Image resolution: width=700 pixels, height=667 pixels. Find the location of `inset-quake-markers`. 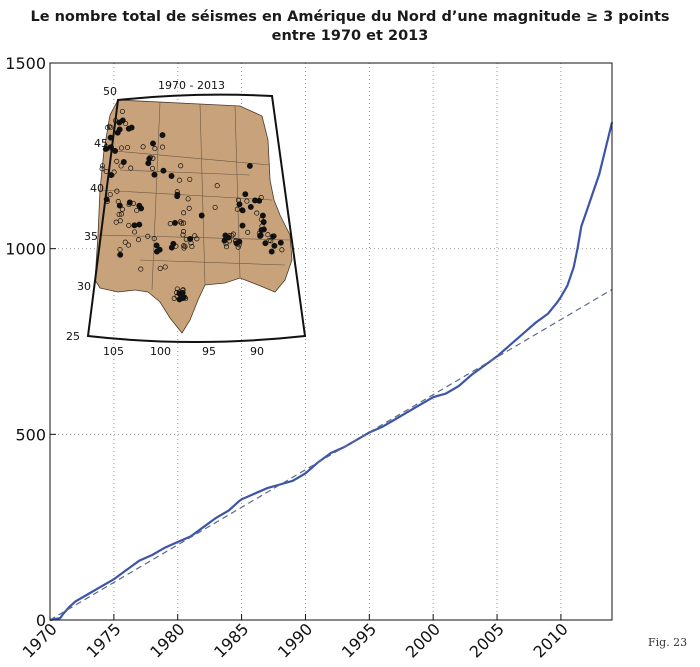

inset-quake-markers is located at coordinates (192, 205).